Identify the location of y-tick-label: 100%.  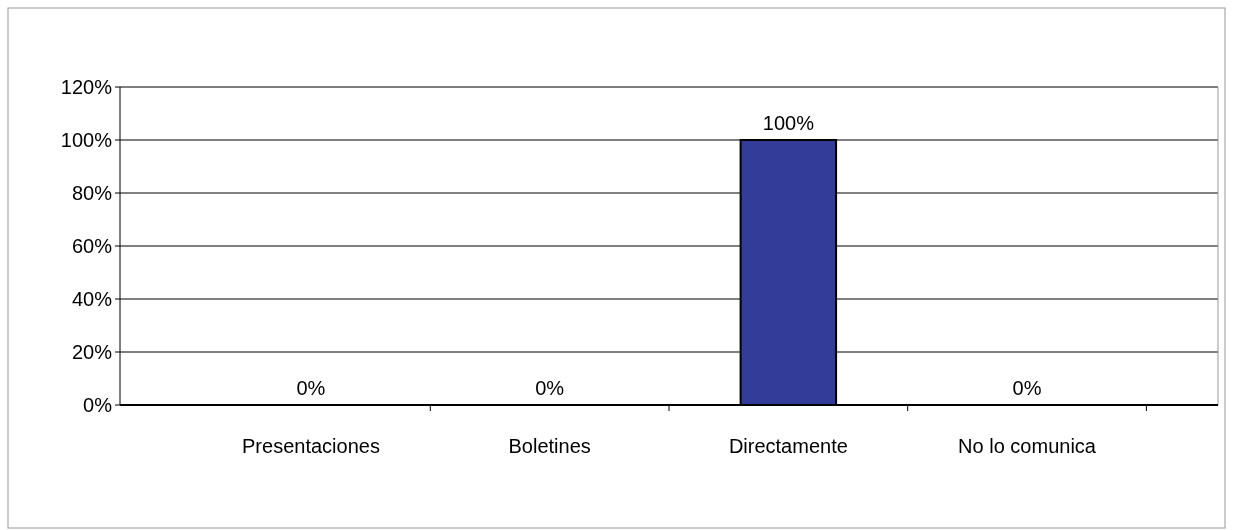
(86, 140).